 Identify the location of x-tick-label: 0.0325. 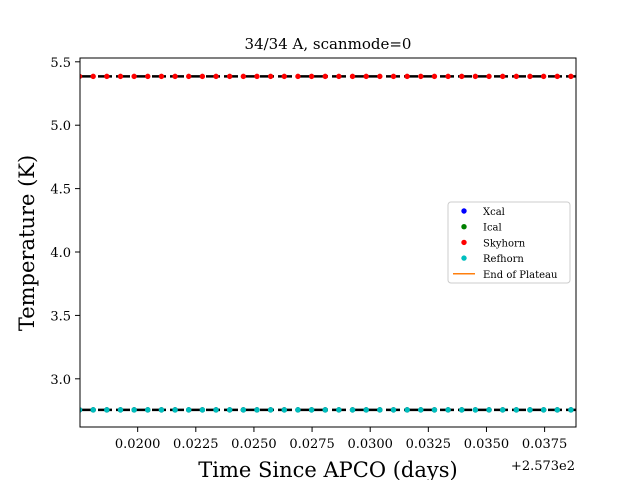
(429, 444).